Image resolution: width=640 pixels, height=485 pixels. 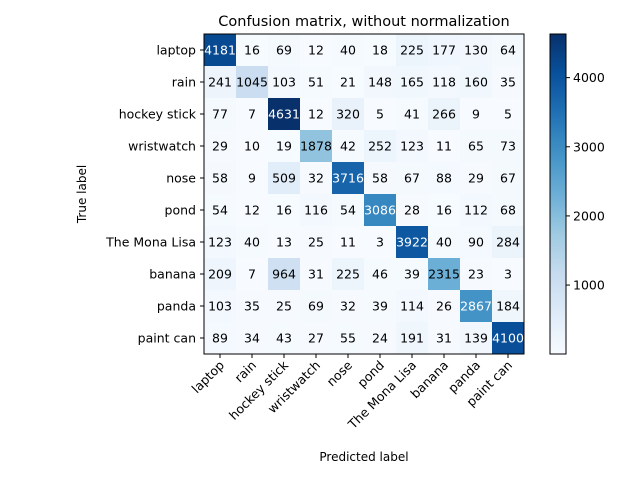 What do you see at coordinates (476, 146) in the screenshot?
I see `cell-value-label: 65` at bounding box center [476, 146].